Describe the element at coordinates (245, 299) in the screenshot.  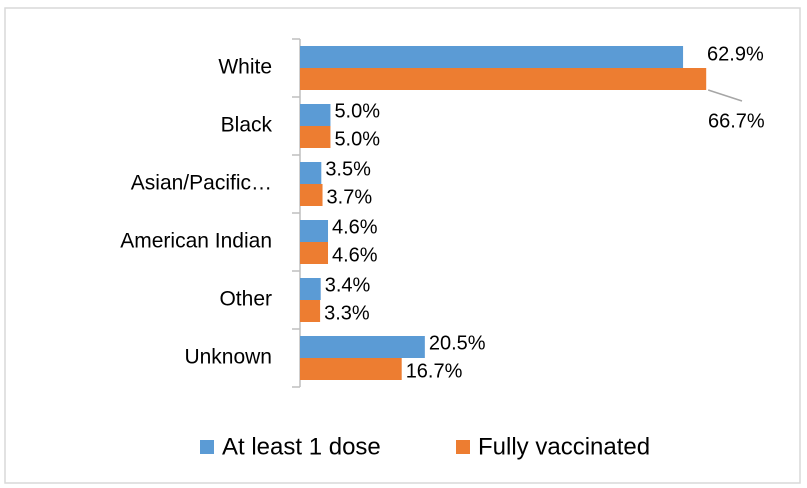
I see `category-label: Other` at that location.